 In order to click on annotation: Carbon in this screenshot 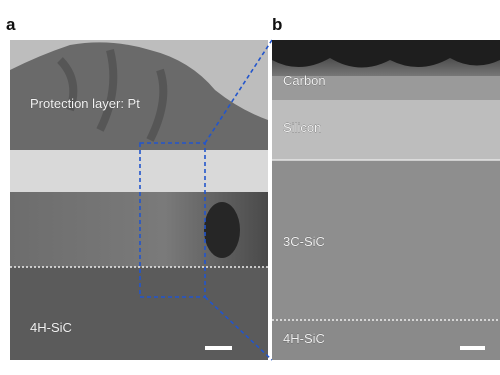, I will do `click(304, 80)`.